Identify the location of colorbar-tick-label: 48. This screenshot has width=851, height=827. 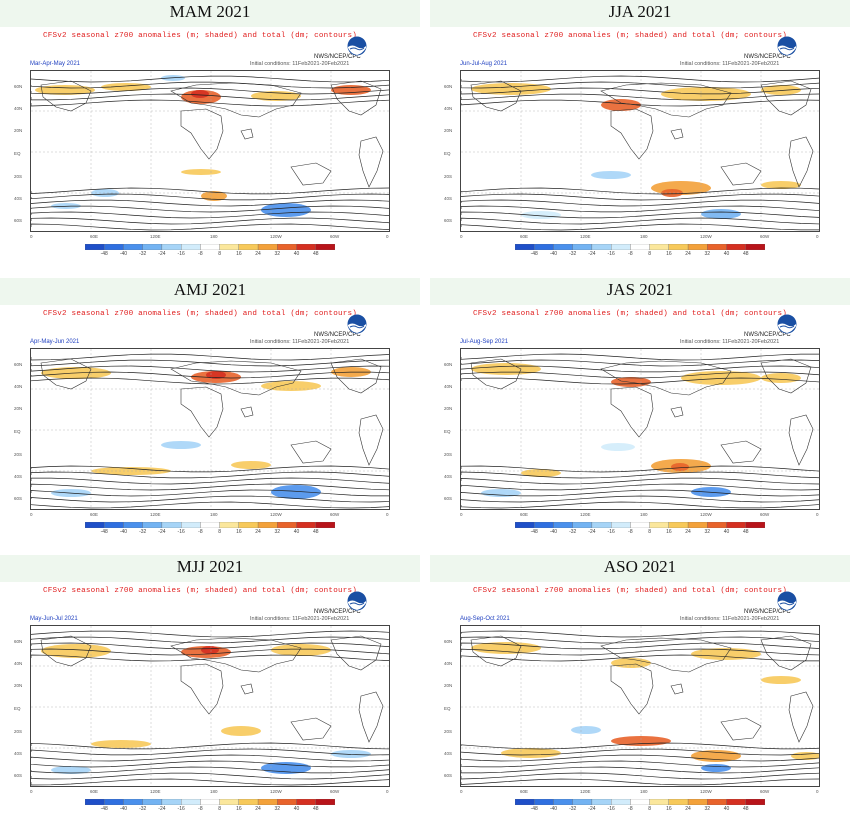
(745, 809).